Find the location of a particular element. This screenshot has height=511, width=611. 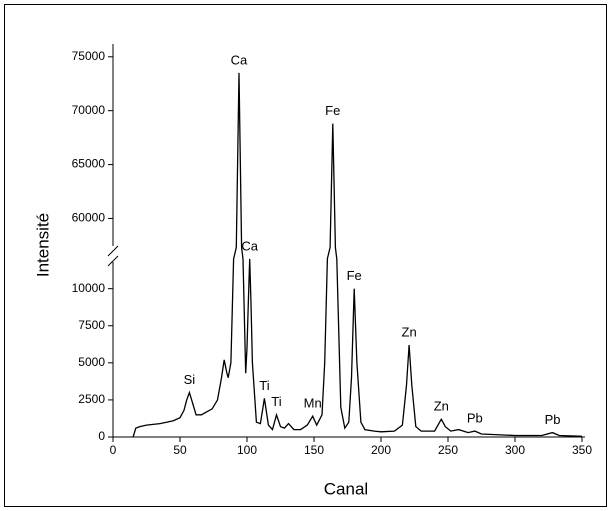

y-axis-label: Intensité is located at coordinates (42, 245).